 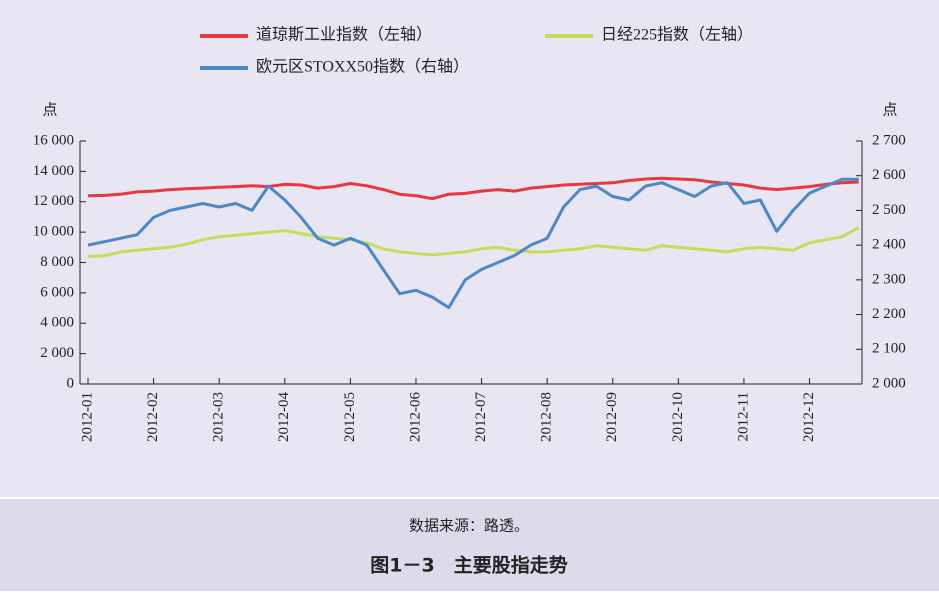 What do you see at coordinates (481, 417) in the screenshot?
I see `x-tick-label: 2012-07` at bounding box center [481, 417].